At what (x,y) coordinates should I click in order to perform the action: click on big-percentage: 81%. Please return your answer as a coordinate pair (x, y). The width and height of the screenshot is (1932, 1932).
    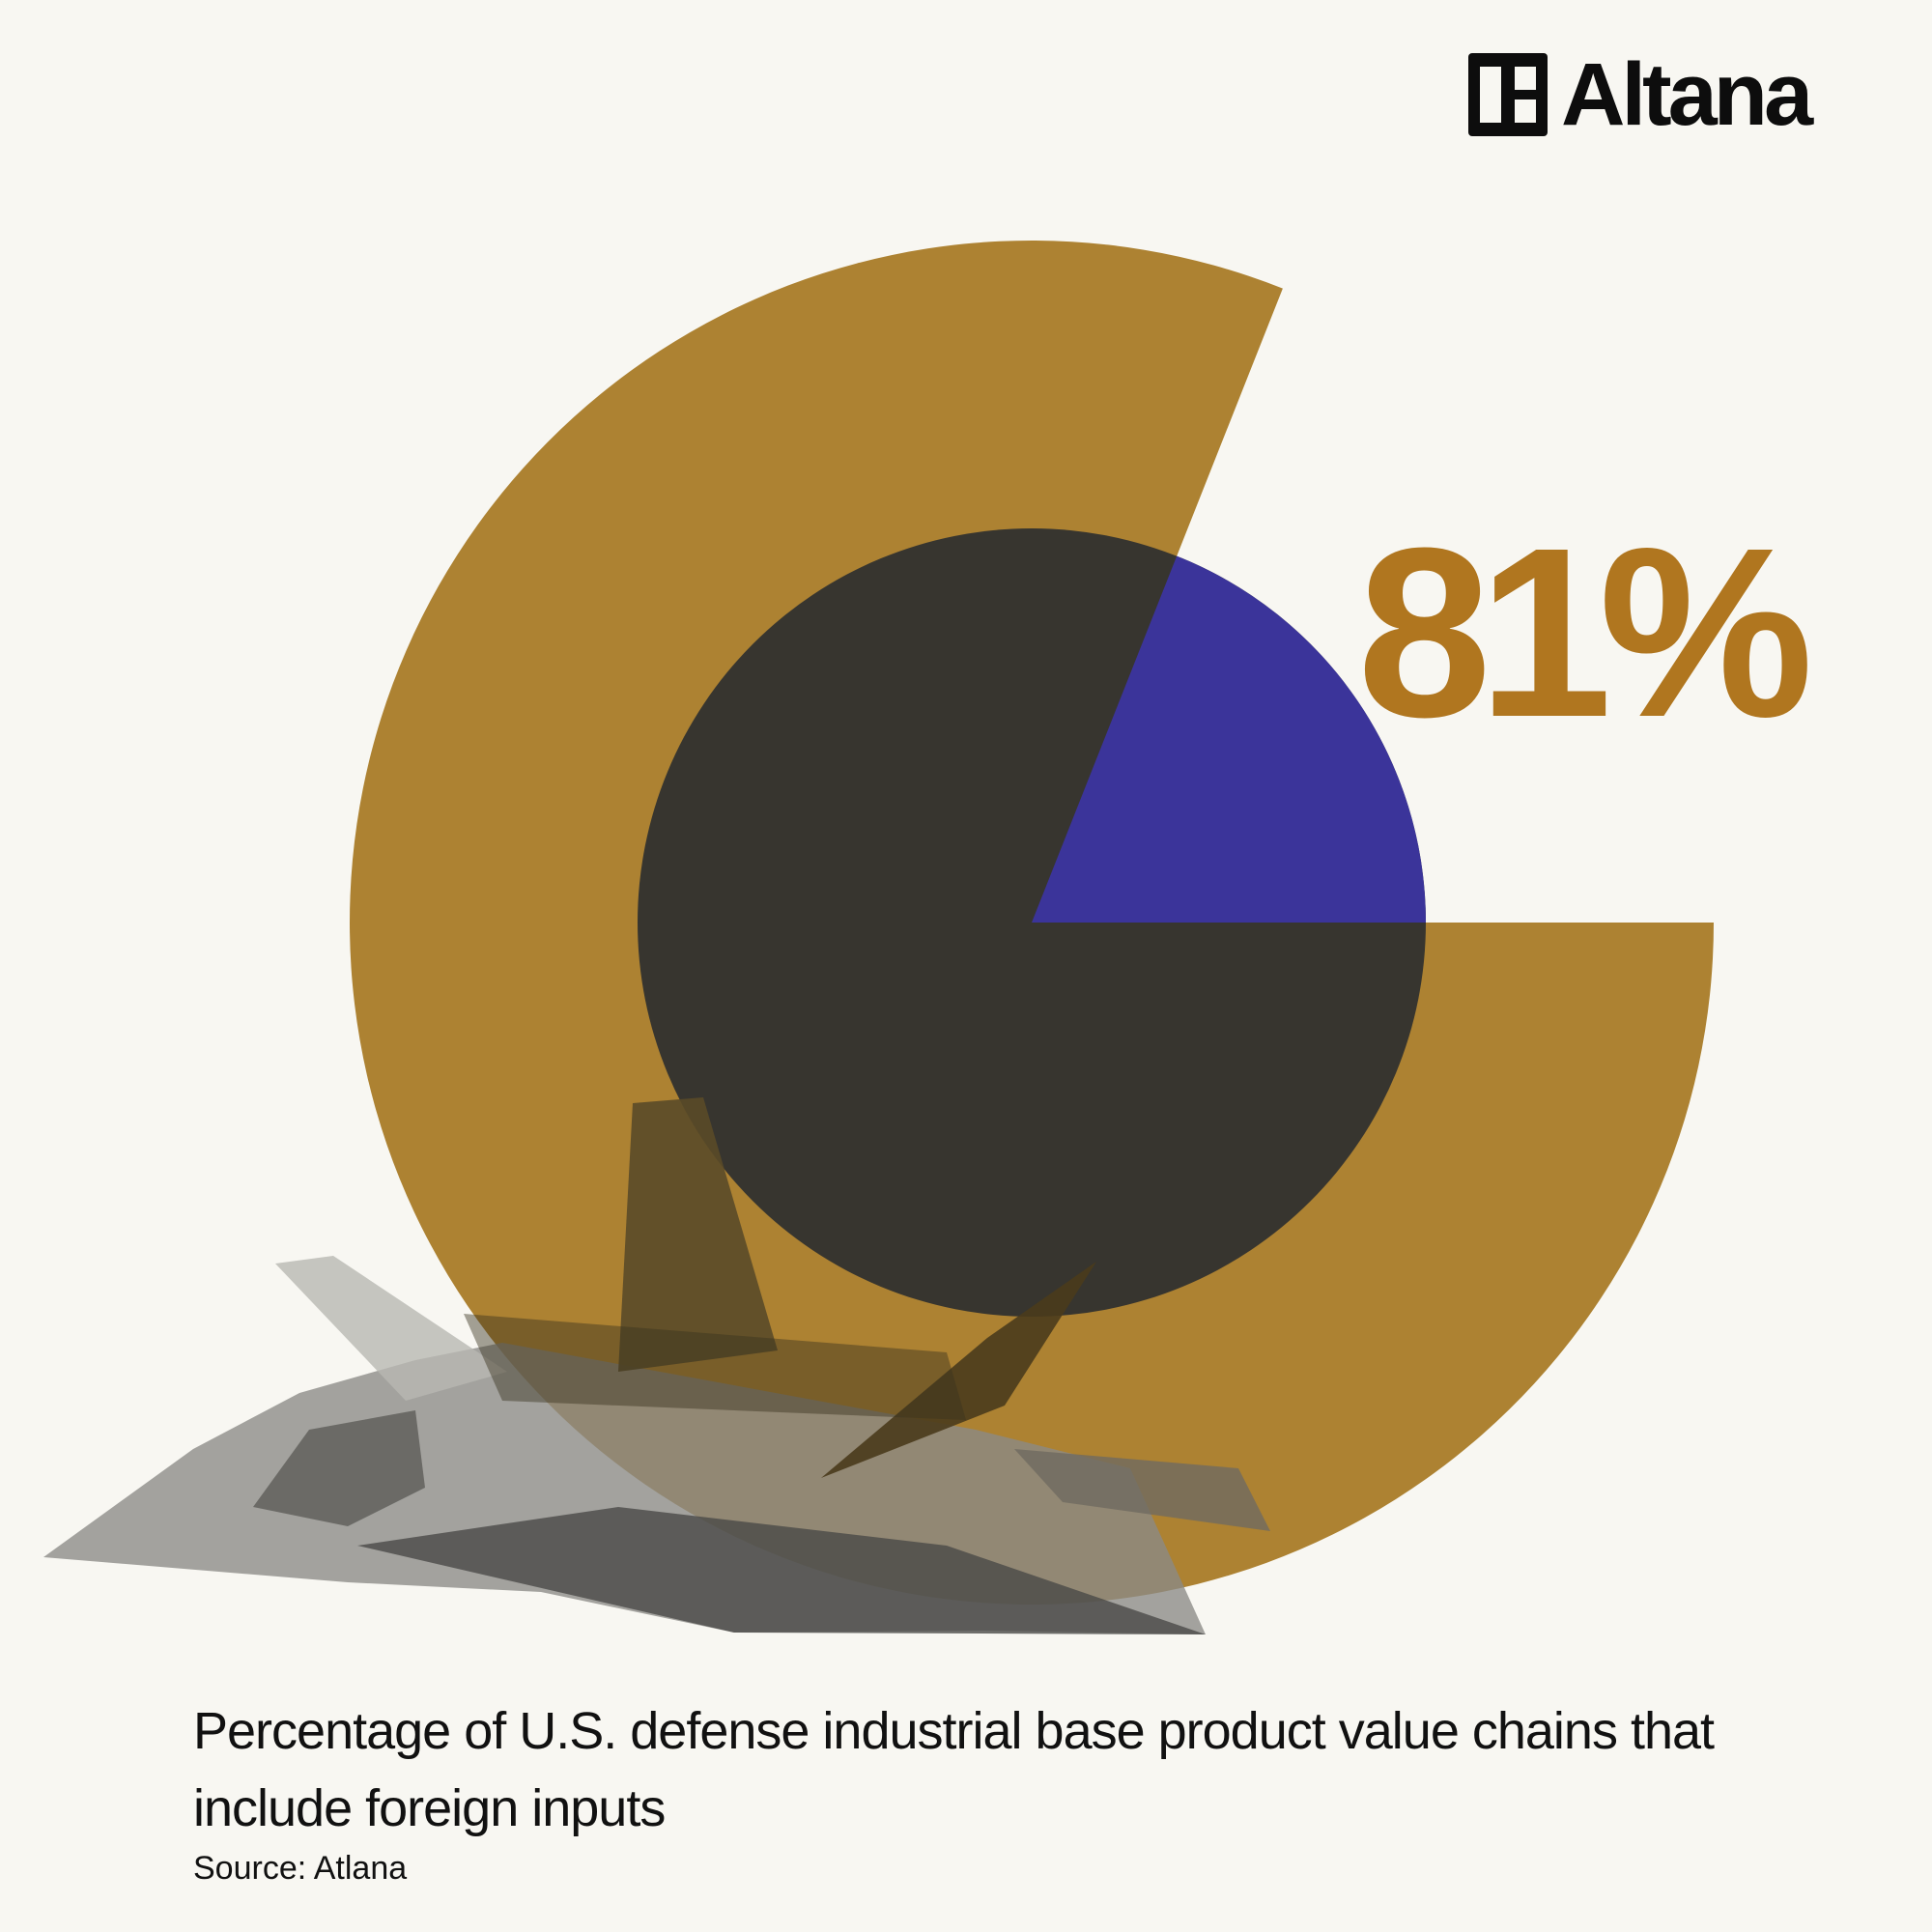
    Looking at the image, I should click on (1585, 632).